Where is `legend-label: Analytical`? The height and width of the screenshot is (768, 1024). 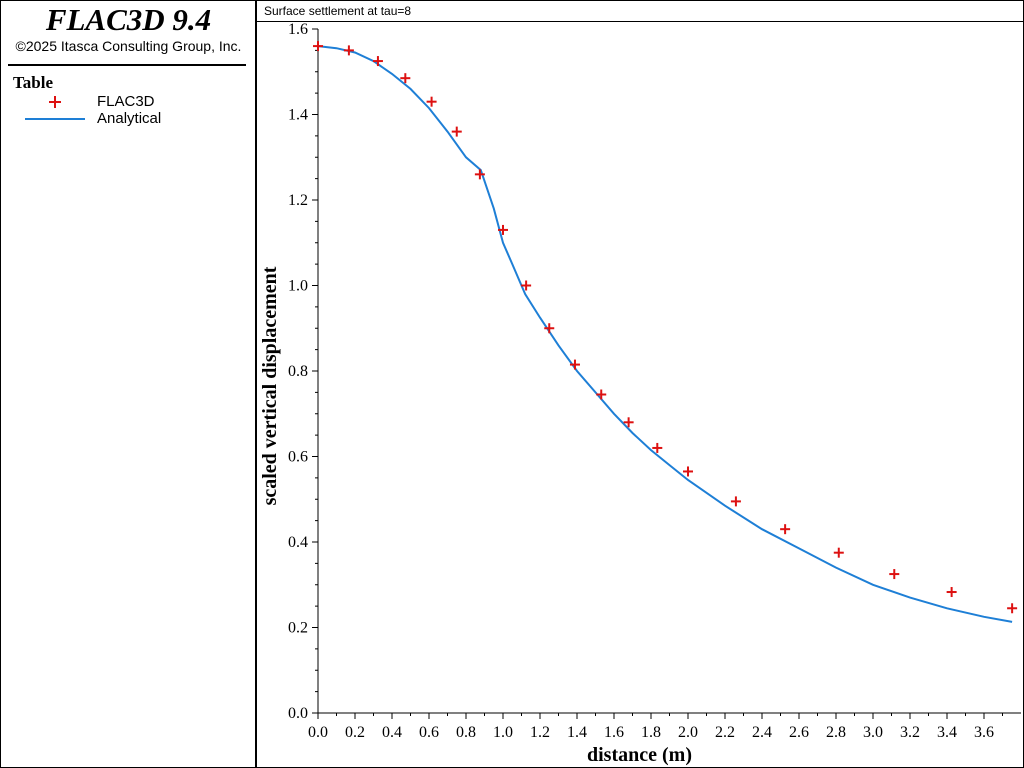 legend-label: Analytical is located at coordinates (129, 118).